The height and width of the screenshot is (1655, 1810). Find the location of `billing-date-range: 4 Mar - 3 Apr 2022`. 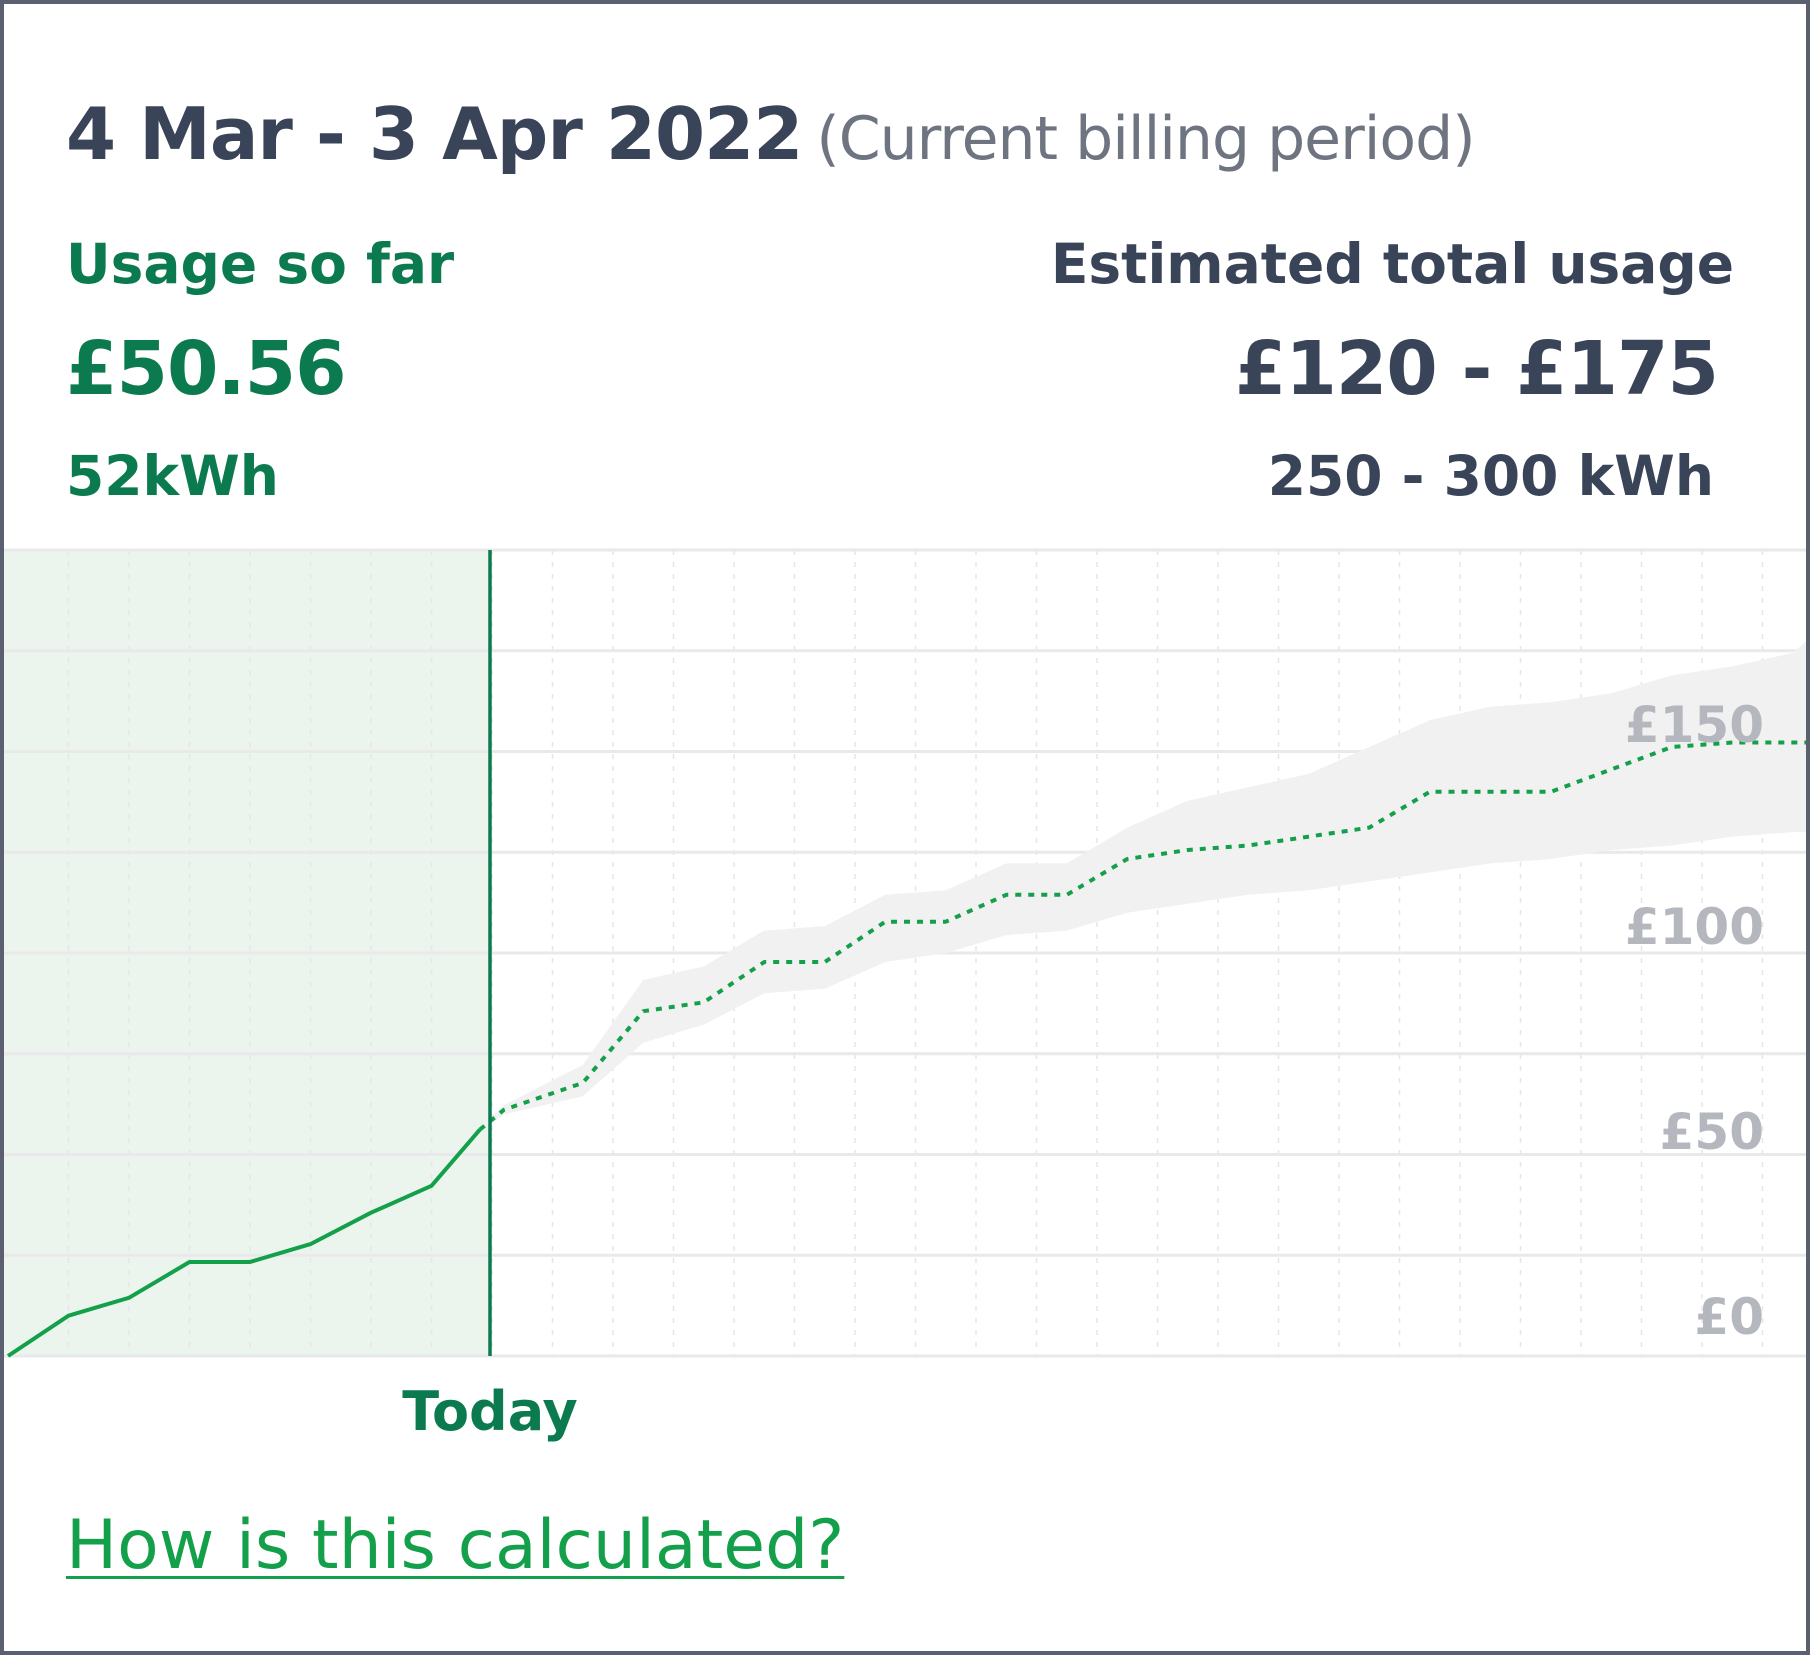

billing-date-range: 4 Mar - 3 Apr 2022 is located at coordinates (434, 134).